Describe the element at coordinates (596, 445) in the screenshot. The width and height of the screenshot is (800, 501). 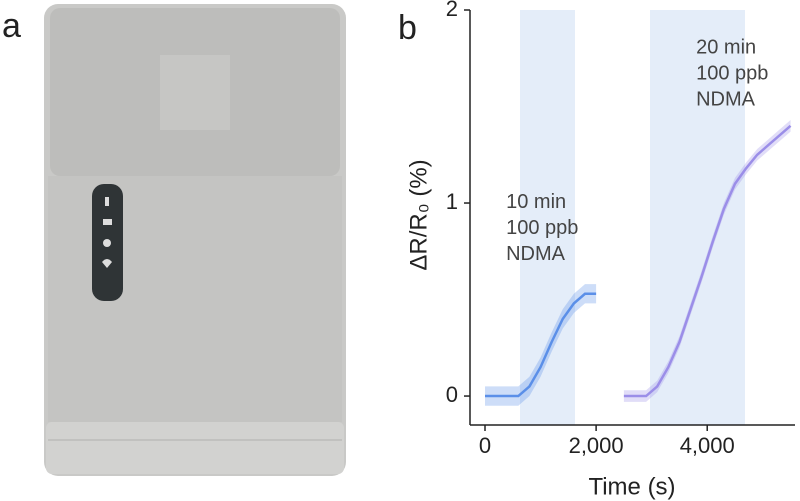
I see `x-tick-label: 2,000` at that location.